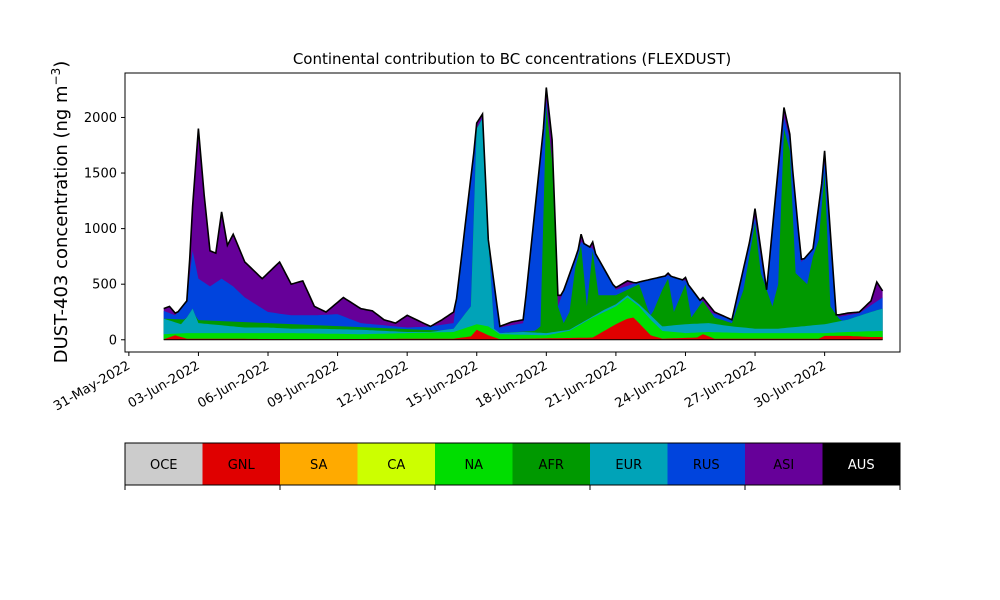  I want to click on legend-label-sa: SA, so click(318, 465).